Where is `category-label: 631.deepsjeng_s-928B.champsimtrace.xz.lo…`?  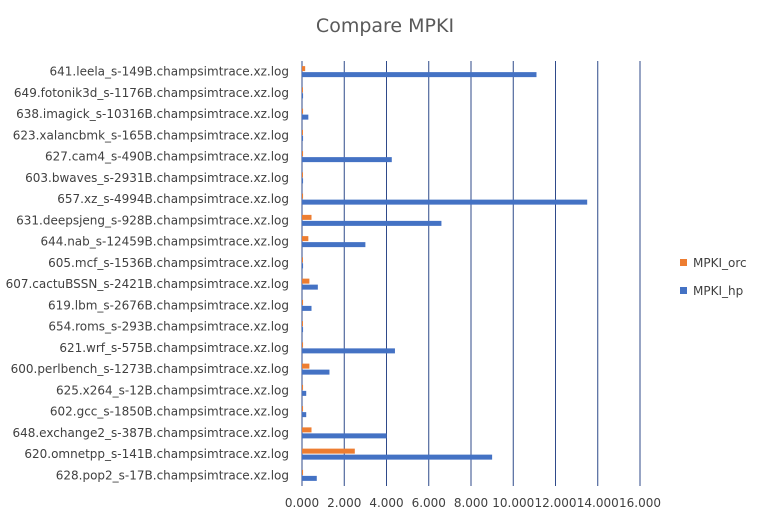
category-label: 631.deepsjeng_s-928B.champsimtrace.xz.lo… is located at coordinates (152, 220).